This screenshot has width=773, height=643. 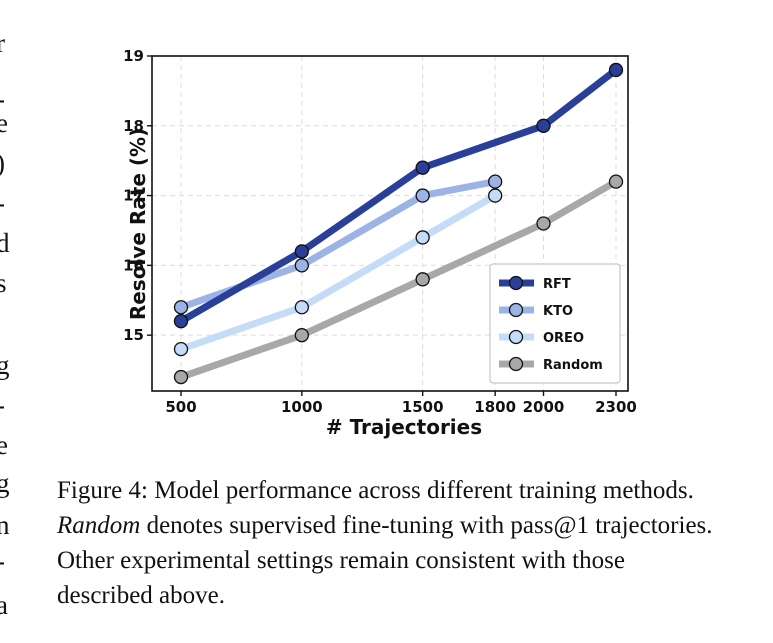 I want to click on x-tick-label: 2000, so click(x=544, y=407).